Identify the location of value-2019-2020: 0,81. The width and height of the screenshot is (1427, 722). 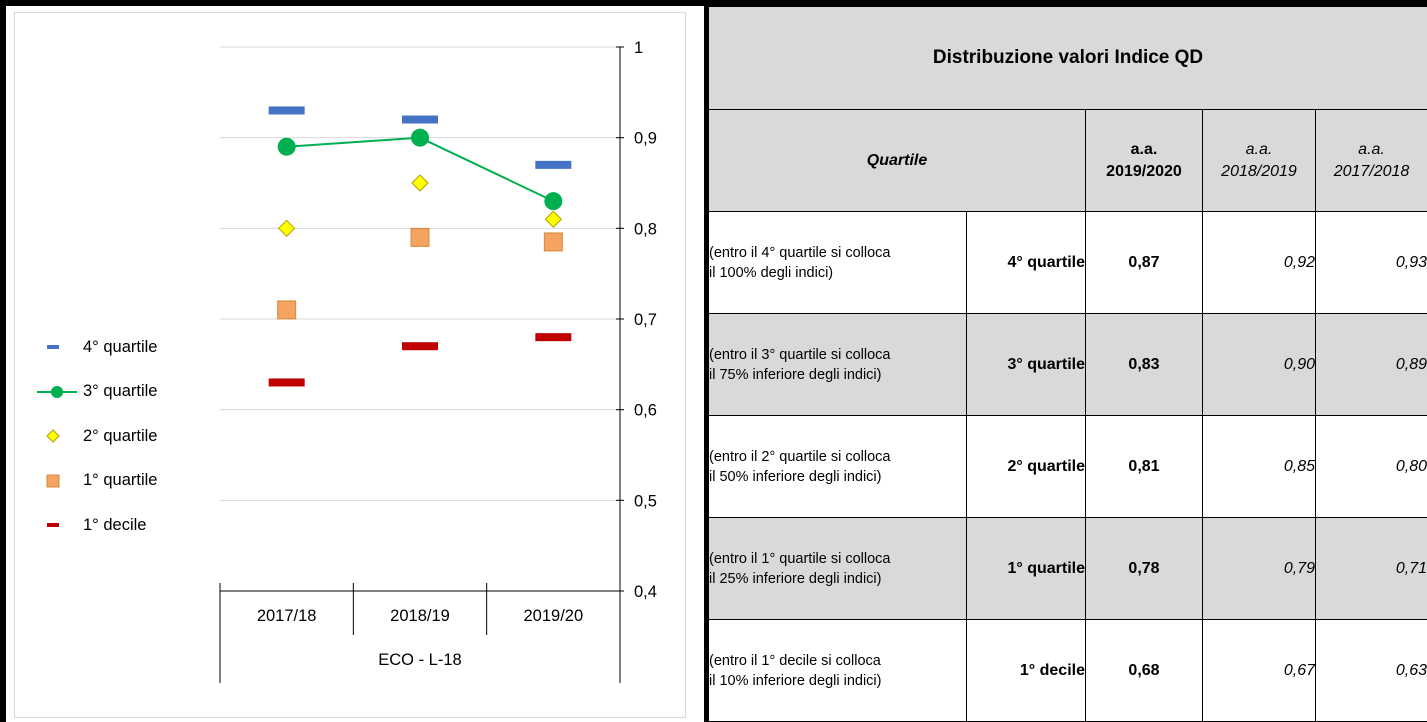
(1144, 466).